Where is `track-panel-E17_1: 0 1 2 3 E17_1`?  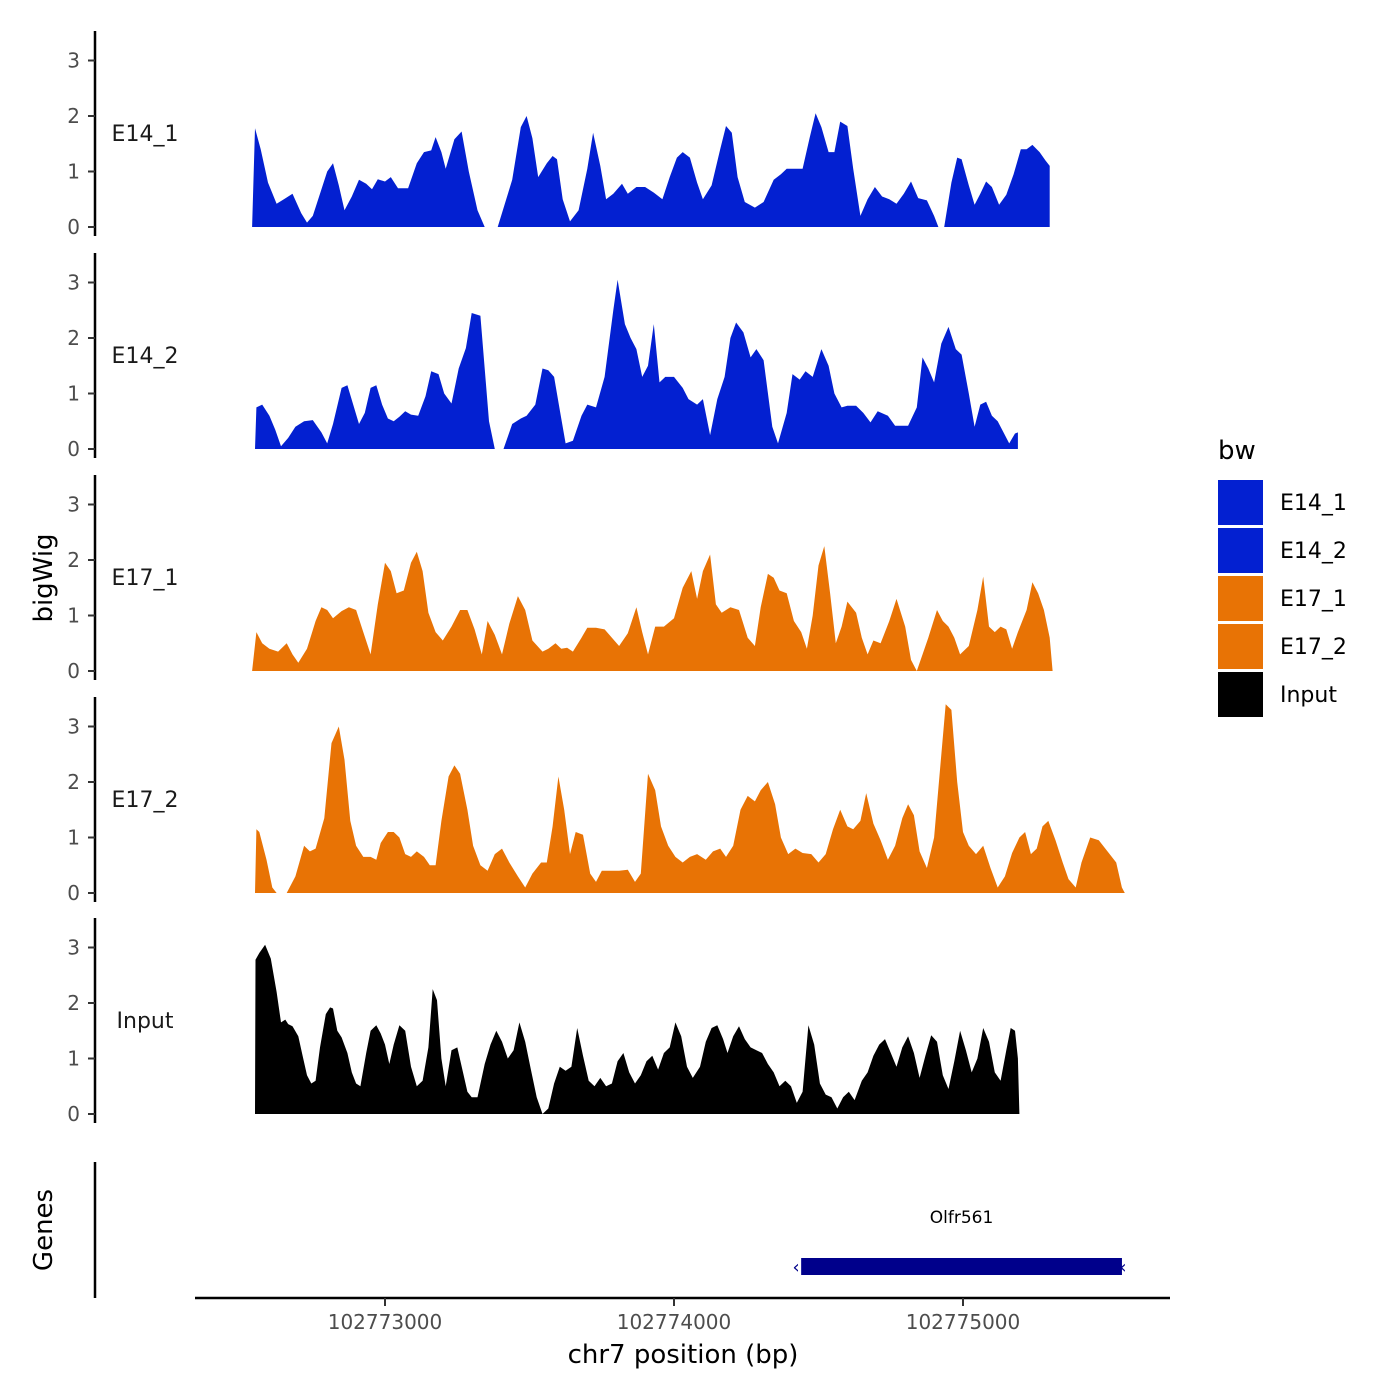
track-panel-E17_1: 0 1 2 3 E17_1 is located at coordinates (560, 579).